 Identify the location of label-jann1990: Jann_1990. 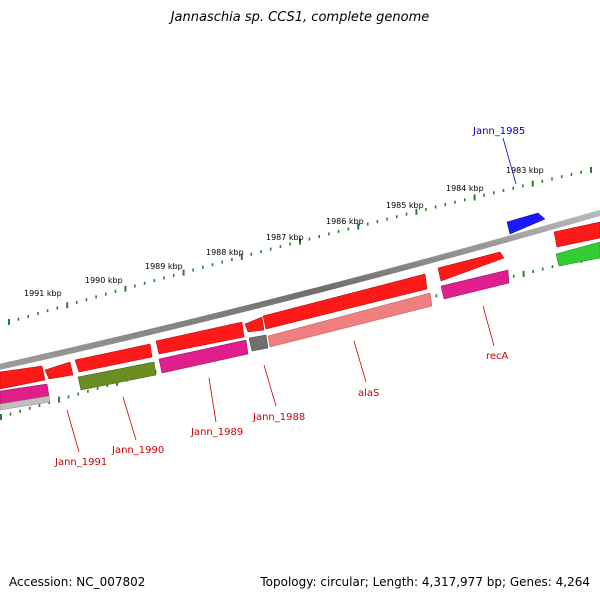
(137, 450).